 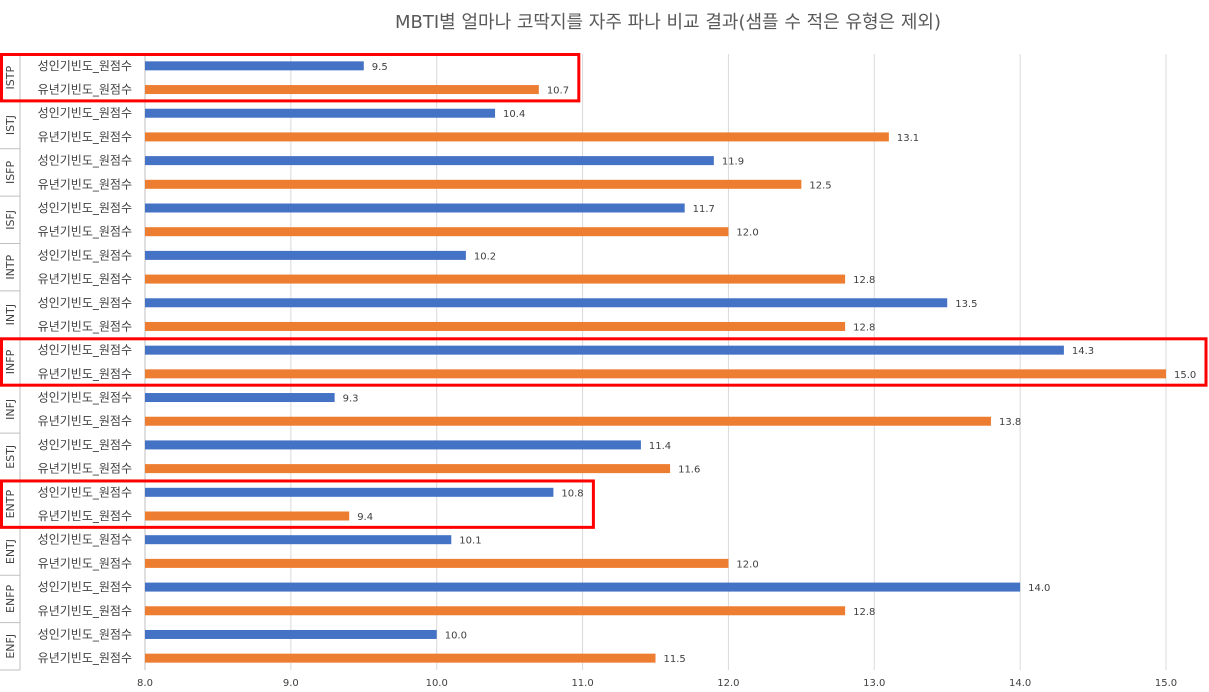 What do you see at coordinates (10, 646) in the screenshot?
I see `category-label: ENFJ` at bounding box center [10, 646].